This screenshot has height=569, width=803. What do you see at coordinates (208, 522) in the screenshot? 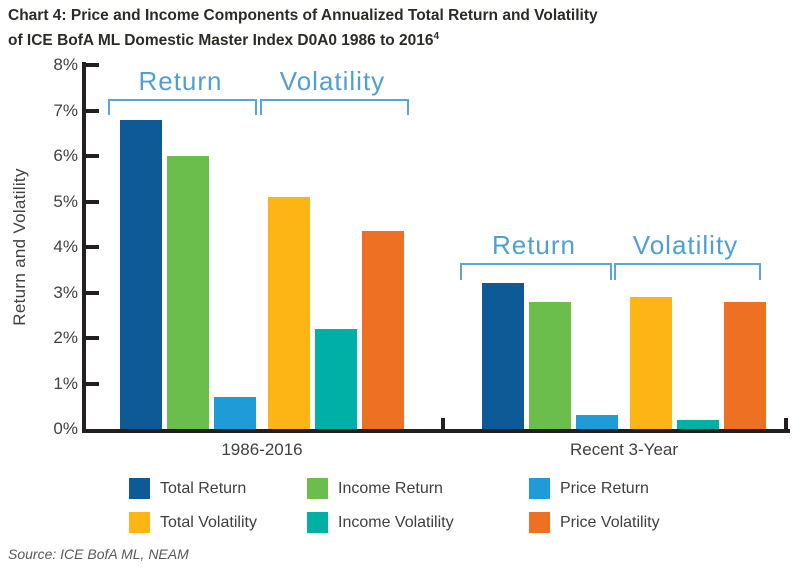
I see `legend-label: Total Volatility` at bounding box center [208, 522].